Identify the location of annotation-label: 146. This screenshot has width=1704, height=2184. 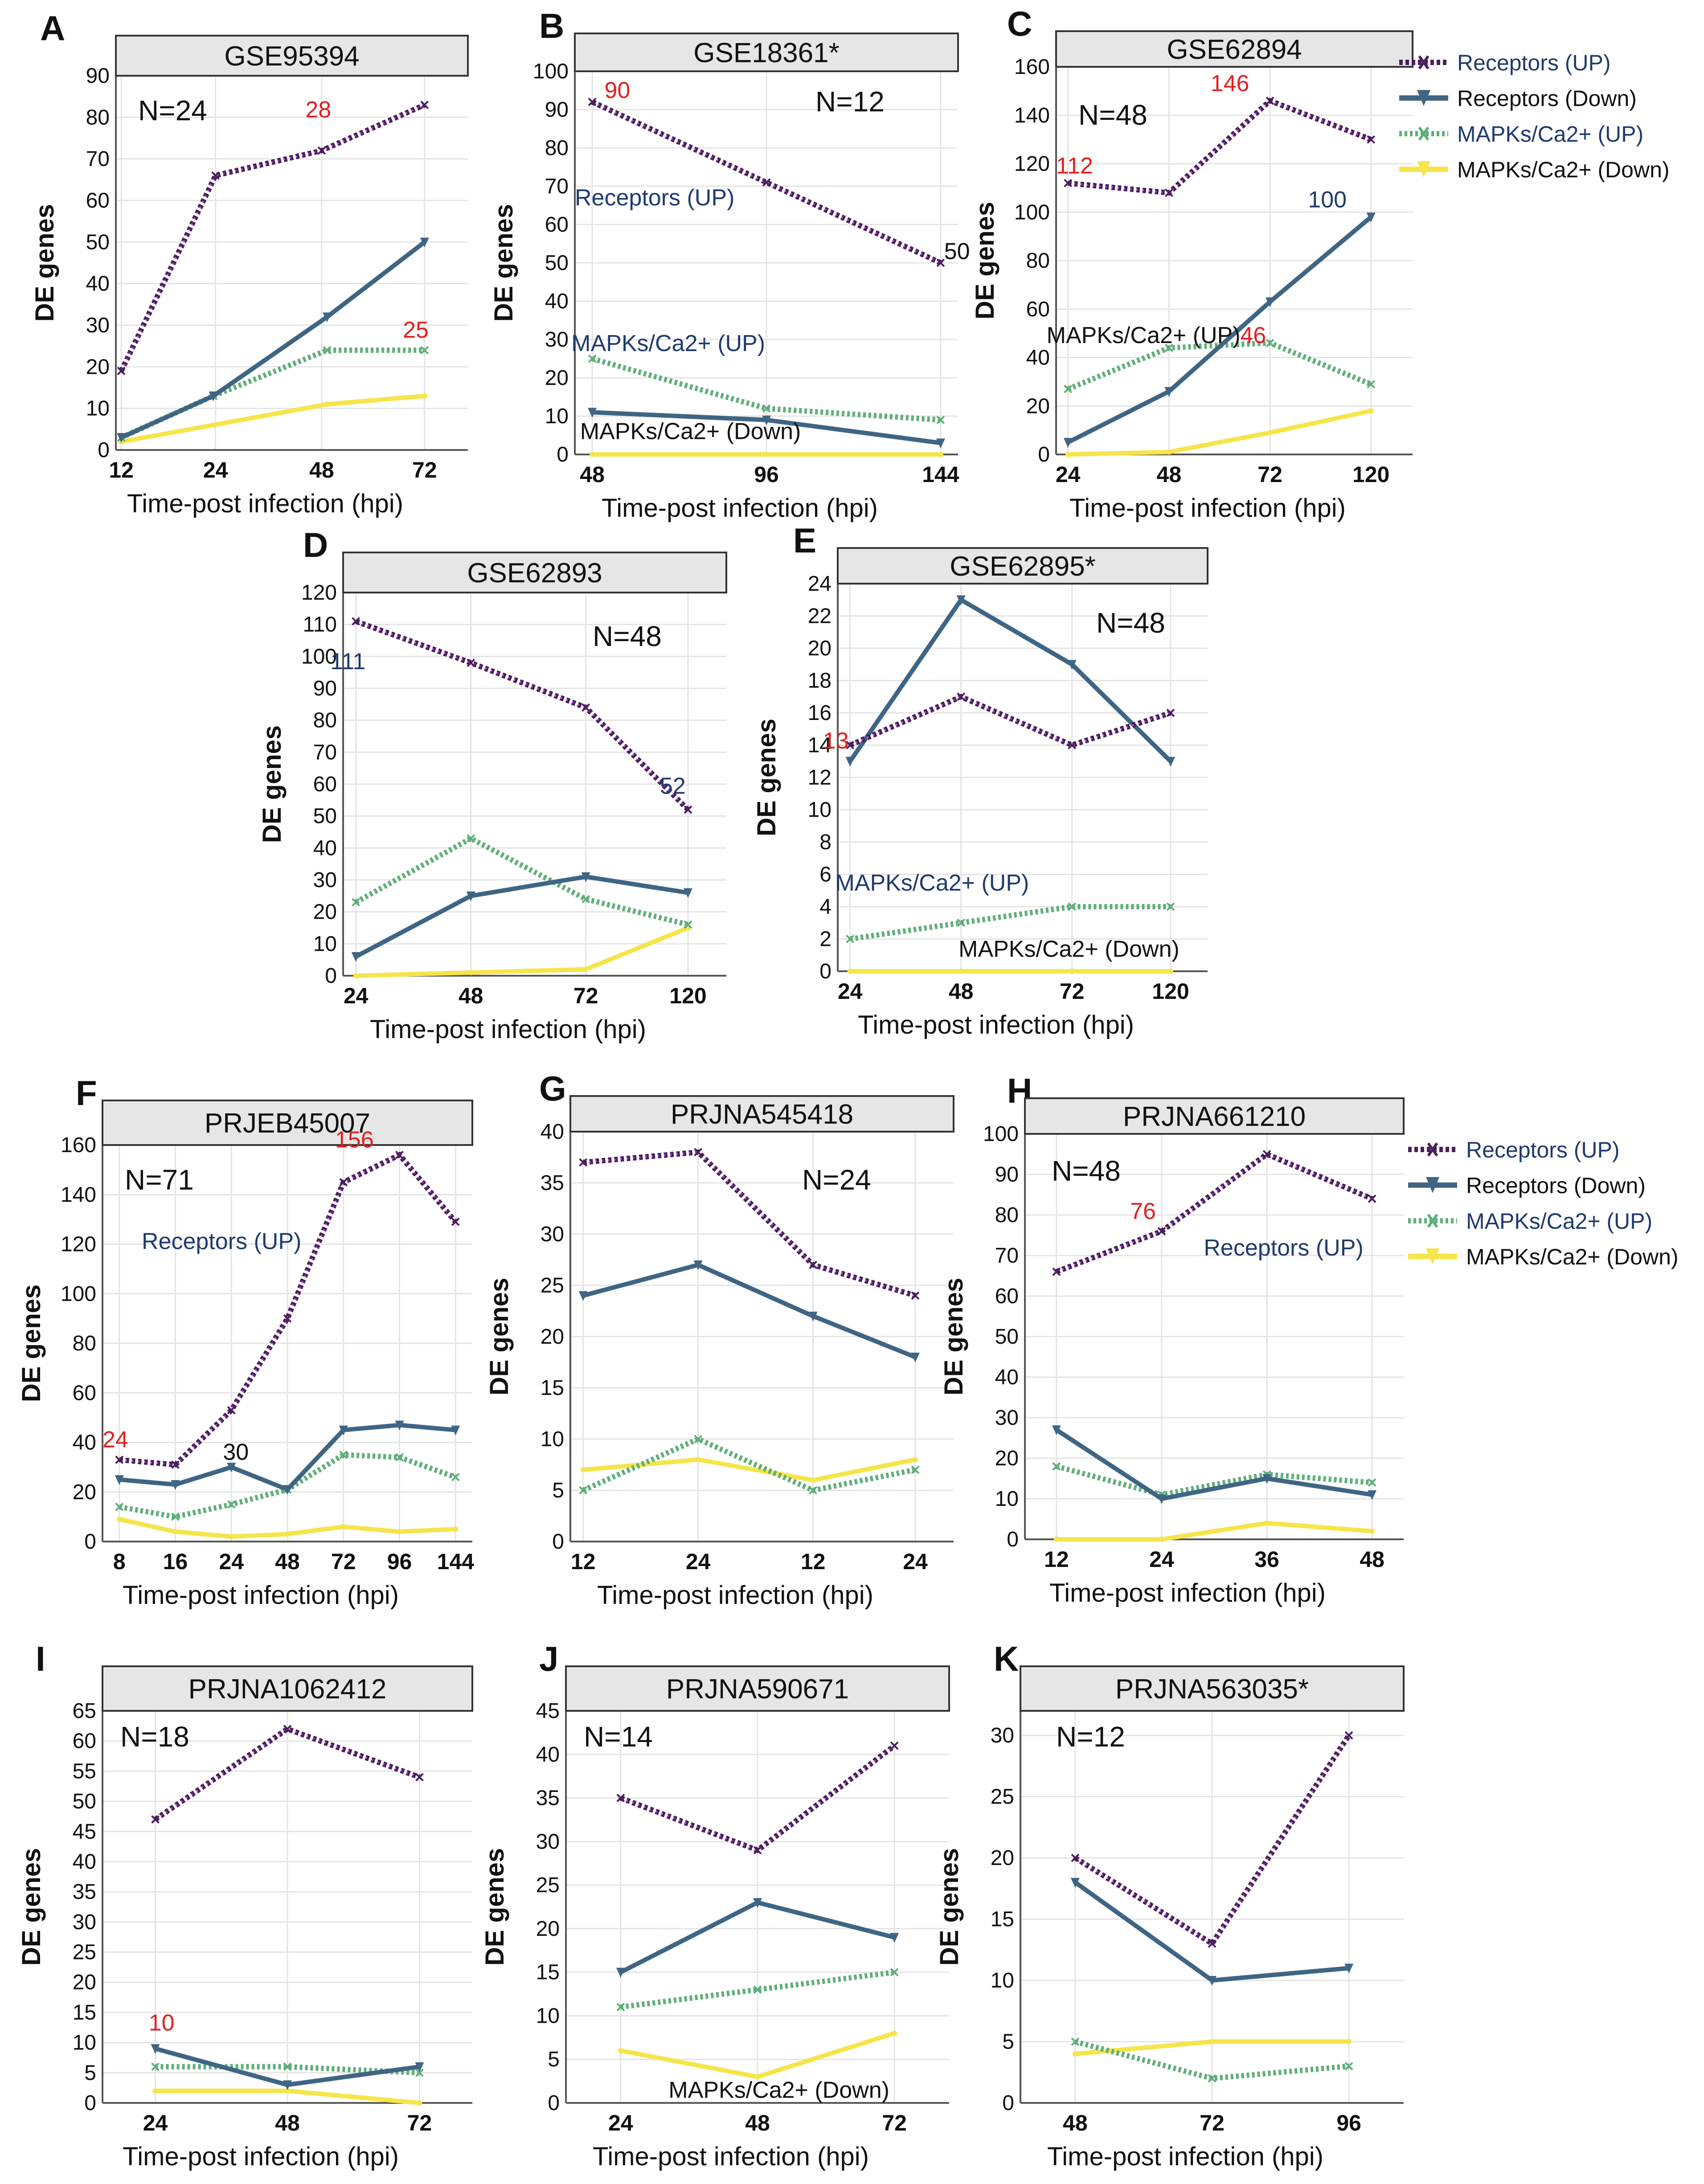
(1230, 83).